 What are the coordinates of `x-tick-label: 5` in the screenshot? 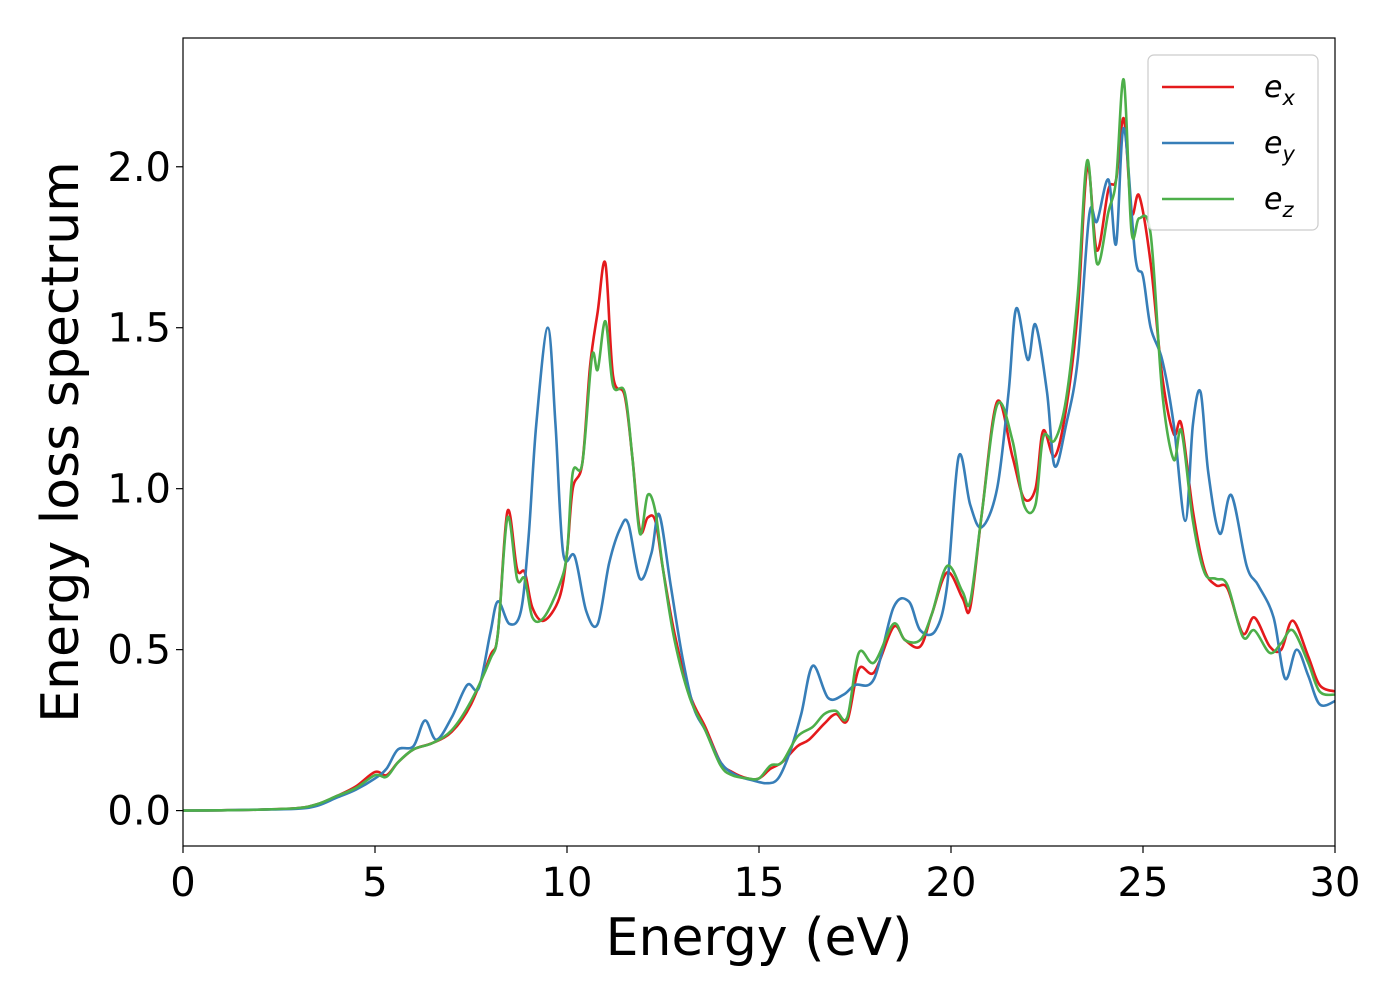 It's located at (374, 883).